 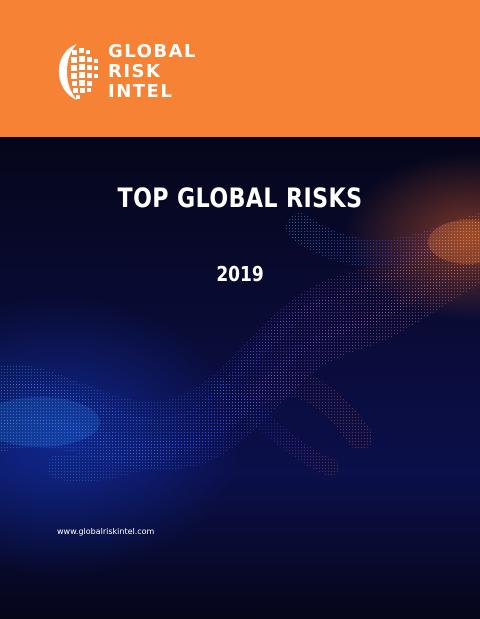 I want to click on website-link: www.globalriskintel.com, so click(x=106, y=531).